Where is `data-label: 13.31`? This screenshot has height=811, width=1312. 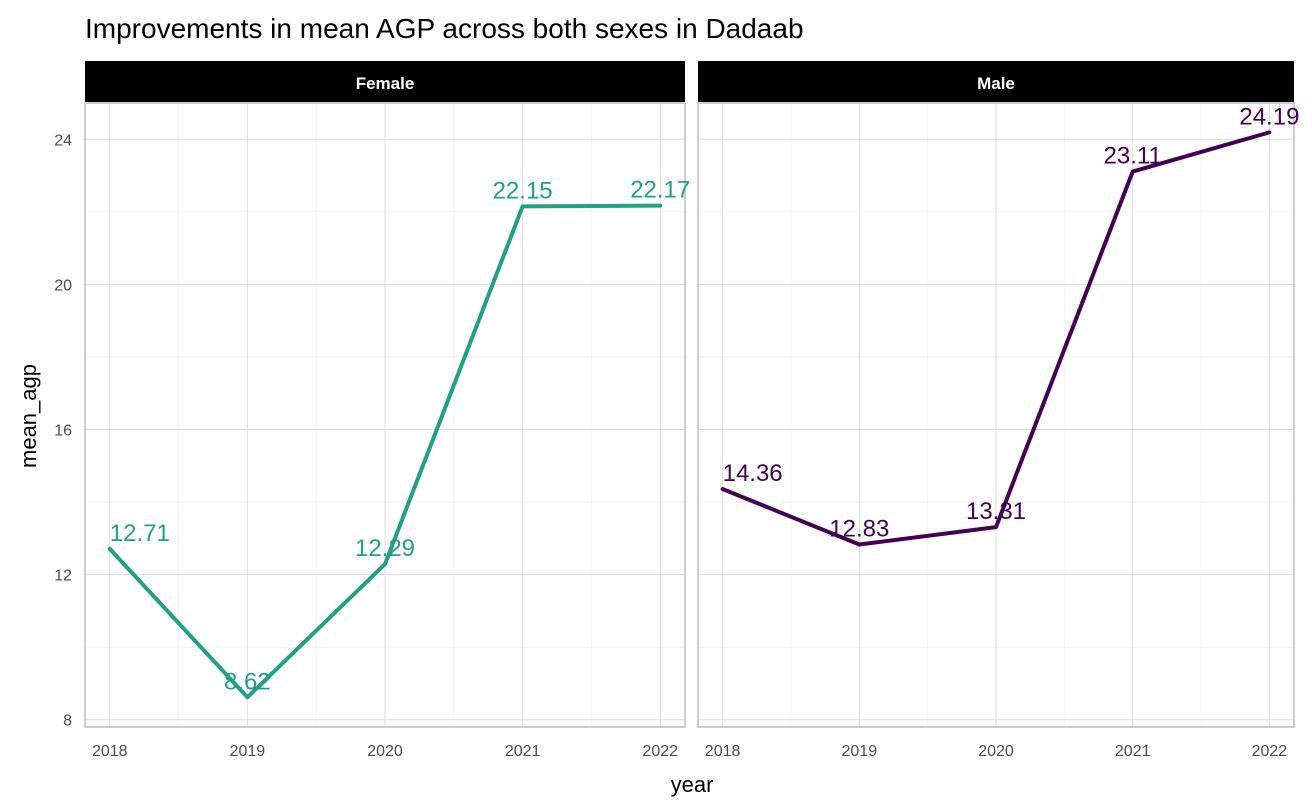
data-label: 13.31 is located at coordinates (996, 511).